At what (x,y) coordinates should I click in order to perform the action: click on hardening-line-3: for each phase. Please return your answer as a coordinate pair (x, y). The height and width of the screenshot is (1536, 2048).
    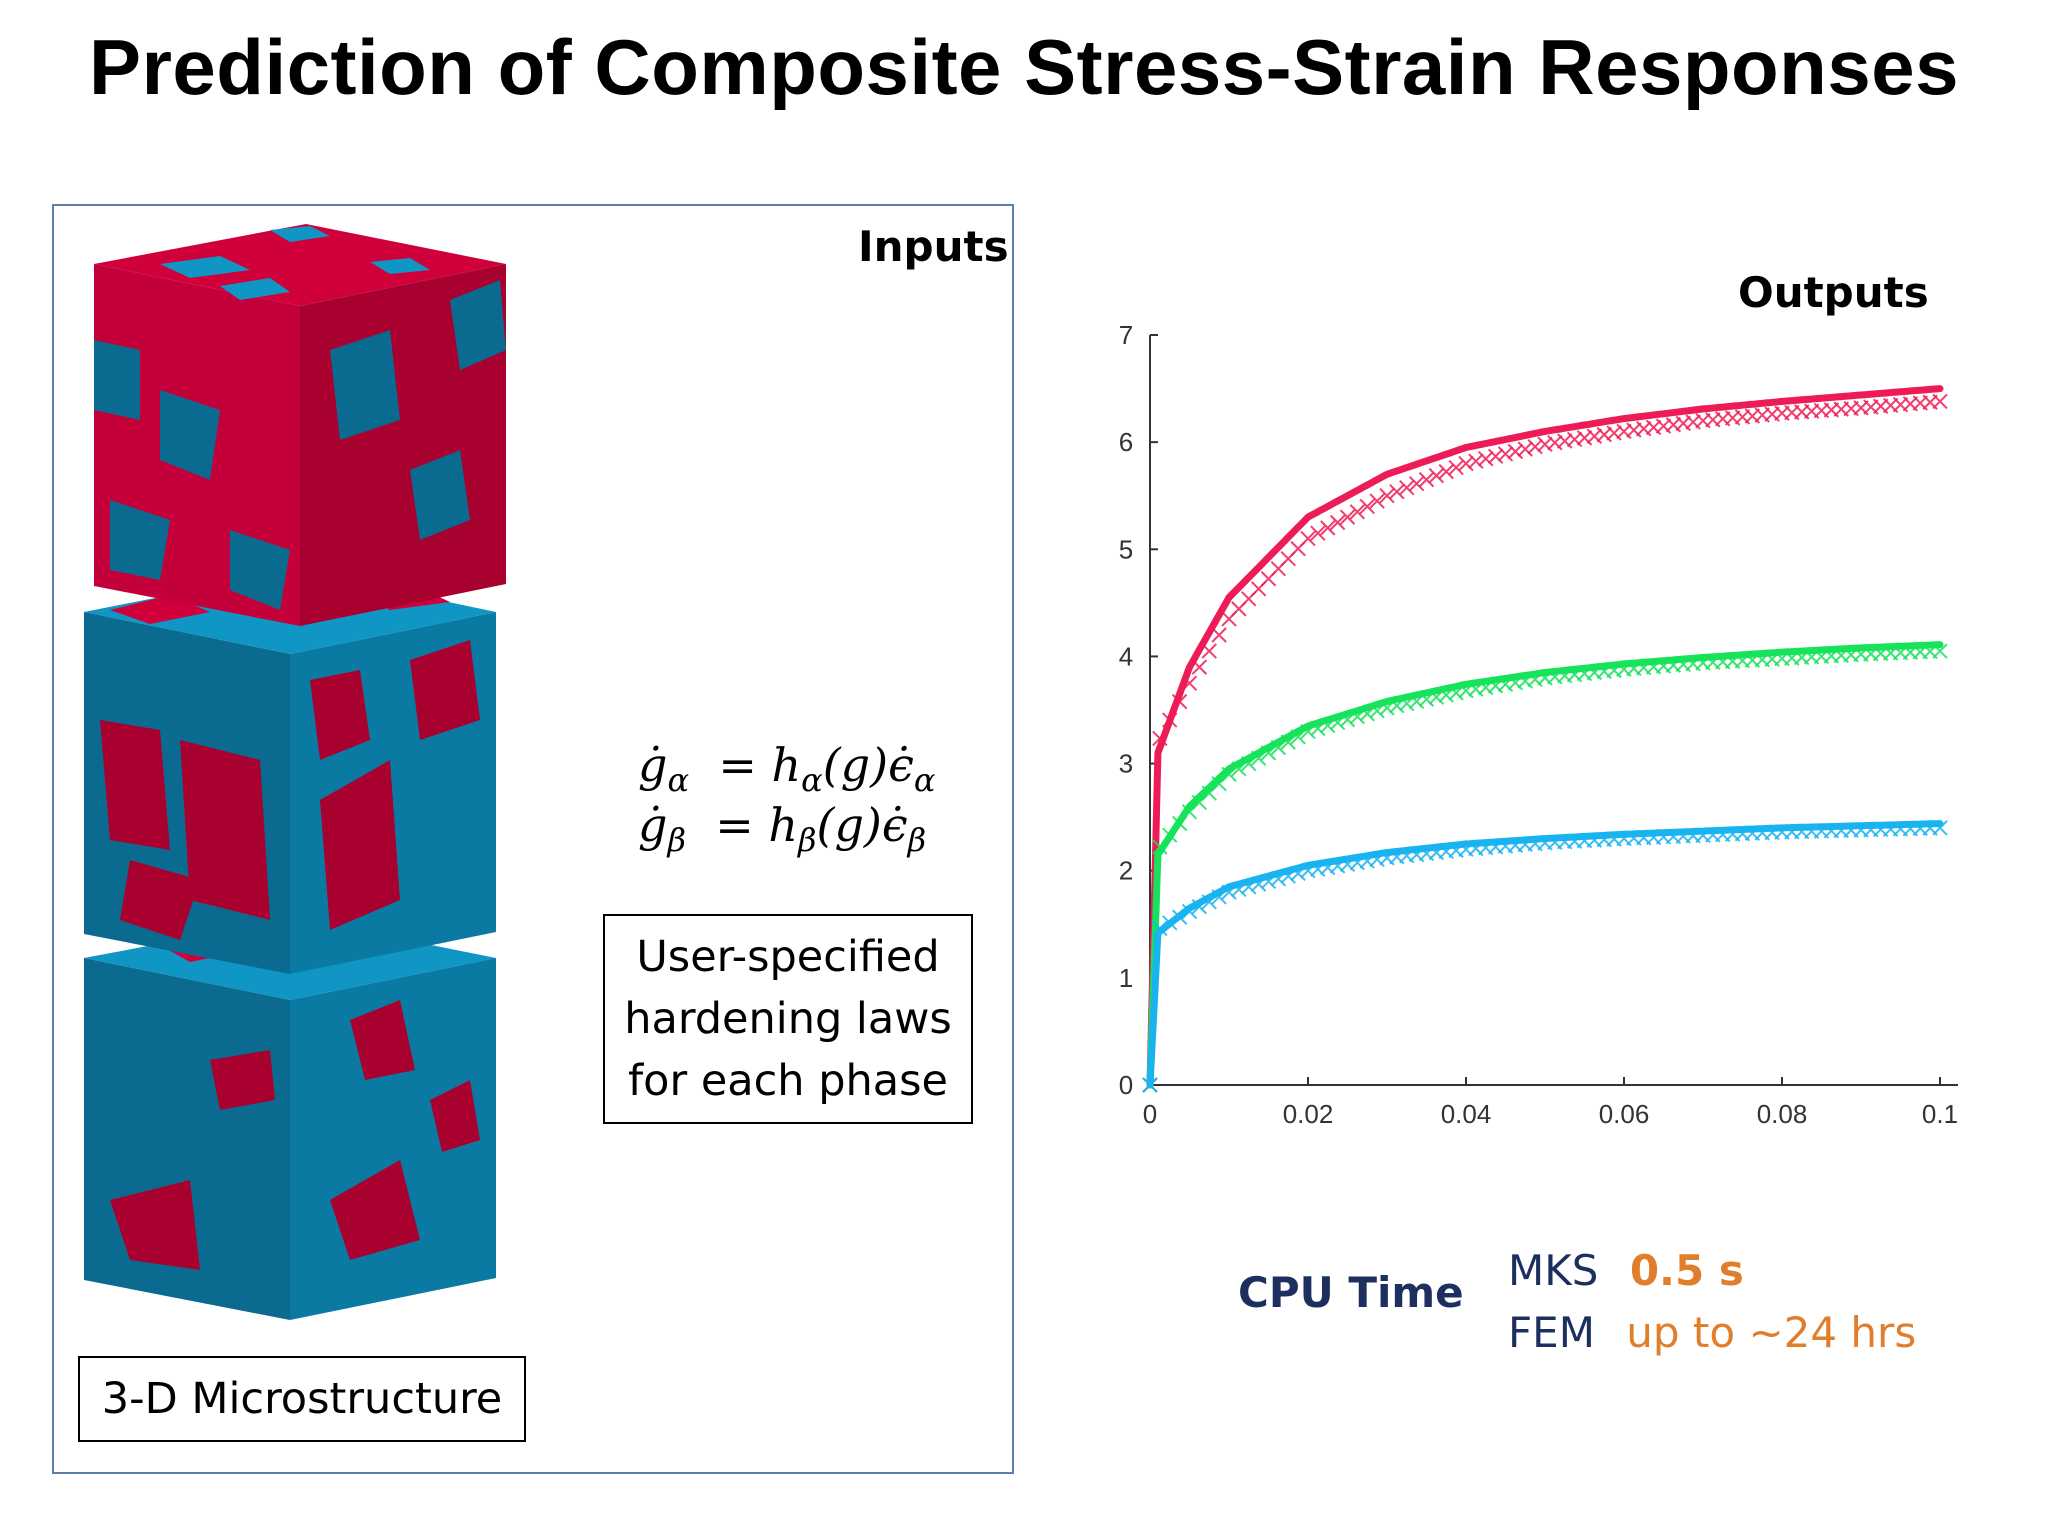
    Looking at the image, I should click on (788, 1081).